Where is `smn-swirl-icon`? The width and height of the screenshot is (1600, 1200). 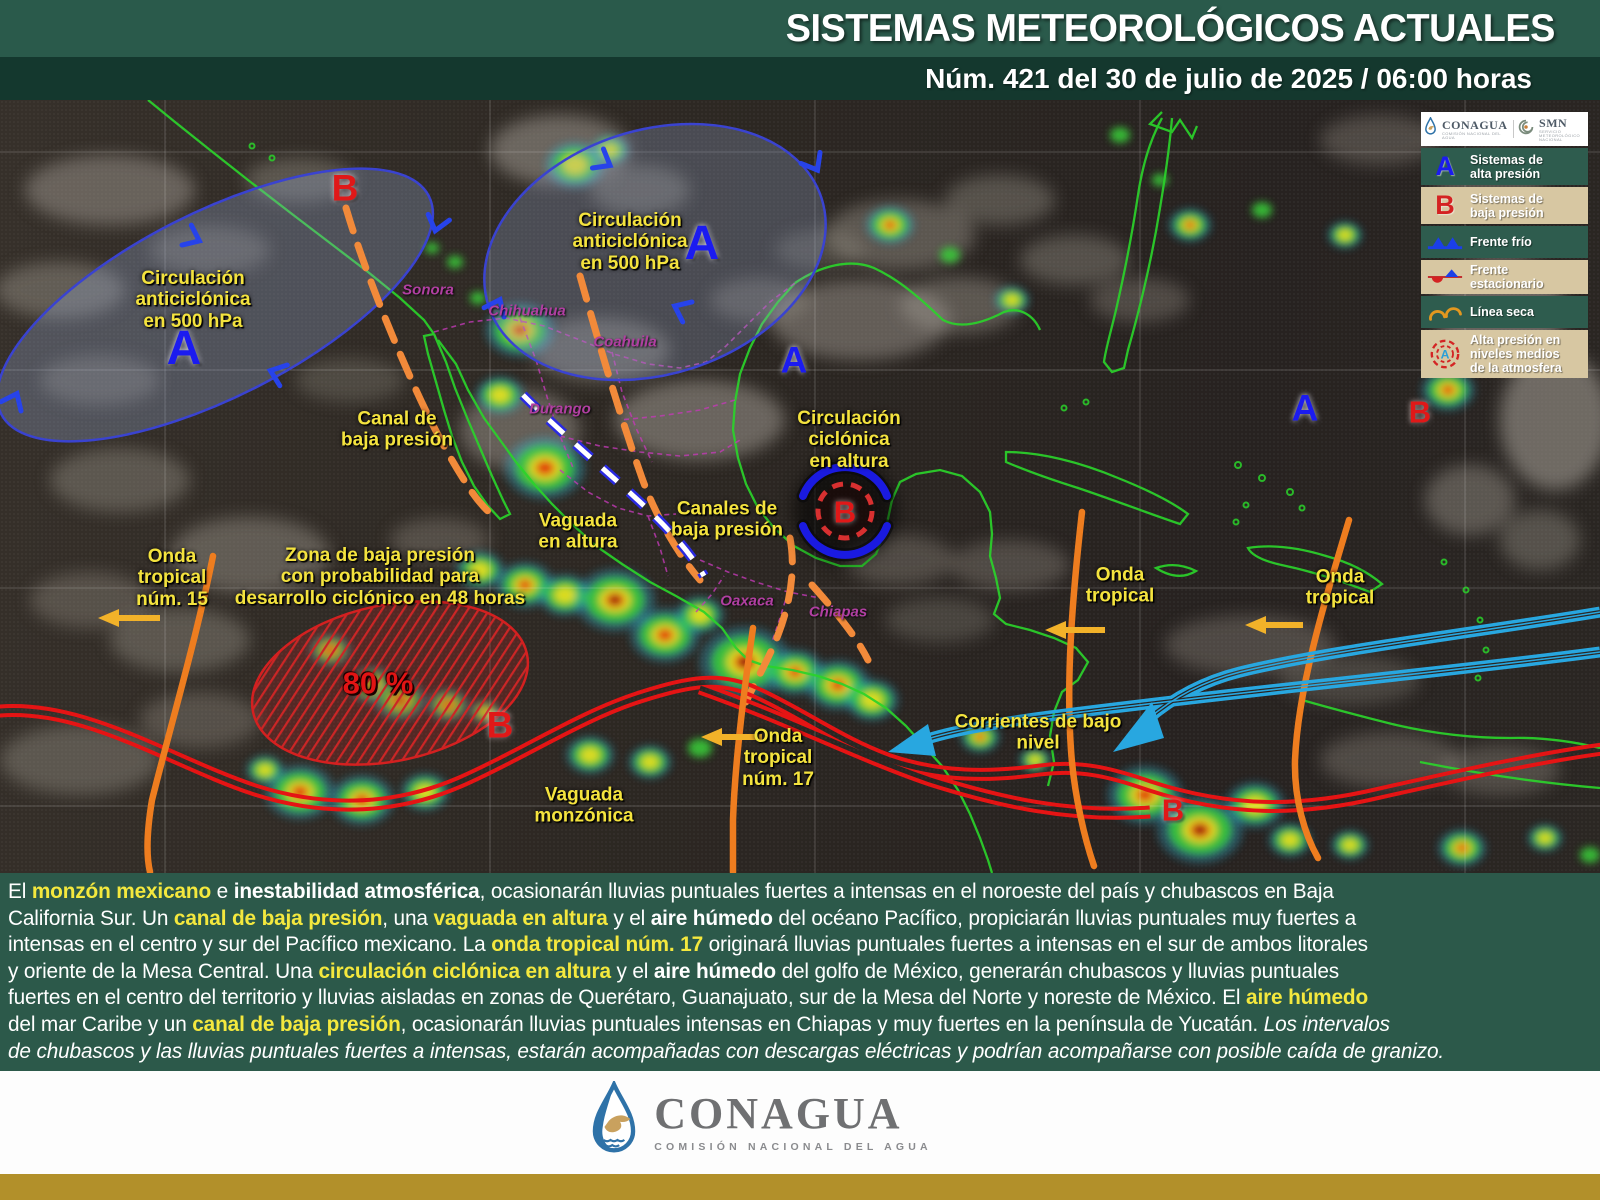 smn-swirl-icon is located at coordinates (1526, 129).